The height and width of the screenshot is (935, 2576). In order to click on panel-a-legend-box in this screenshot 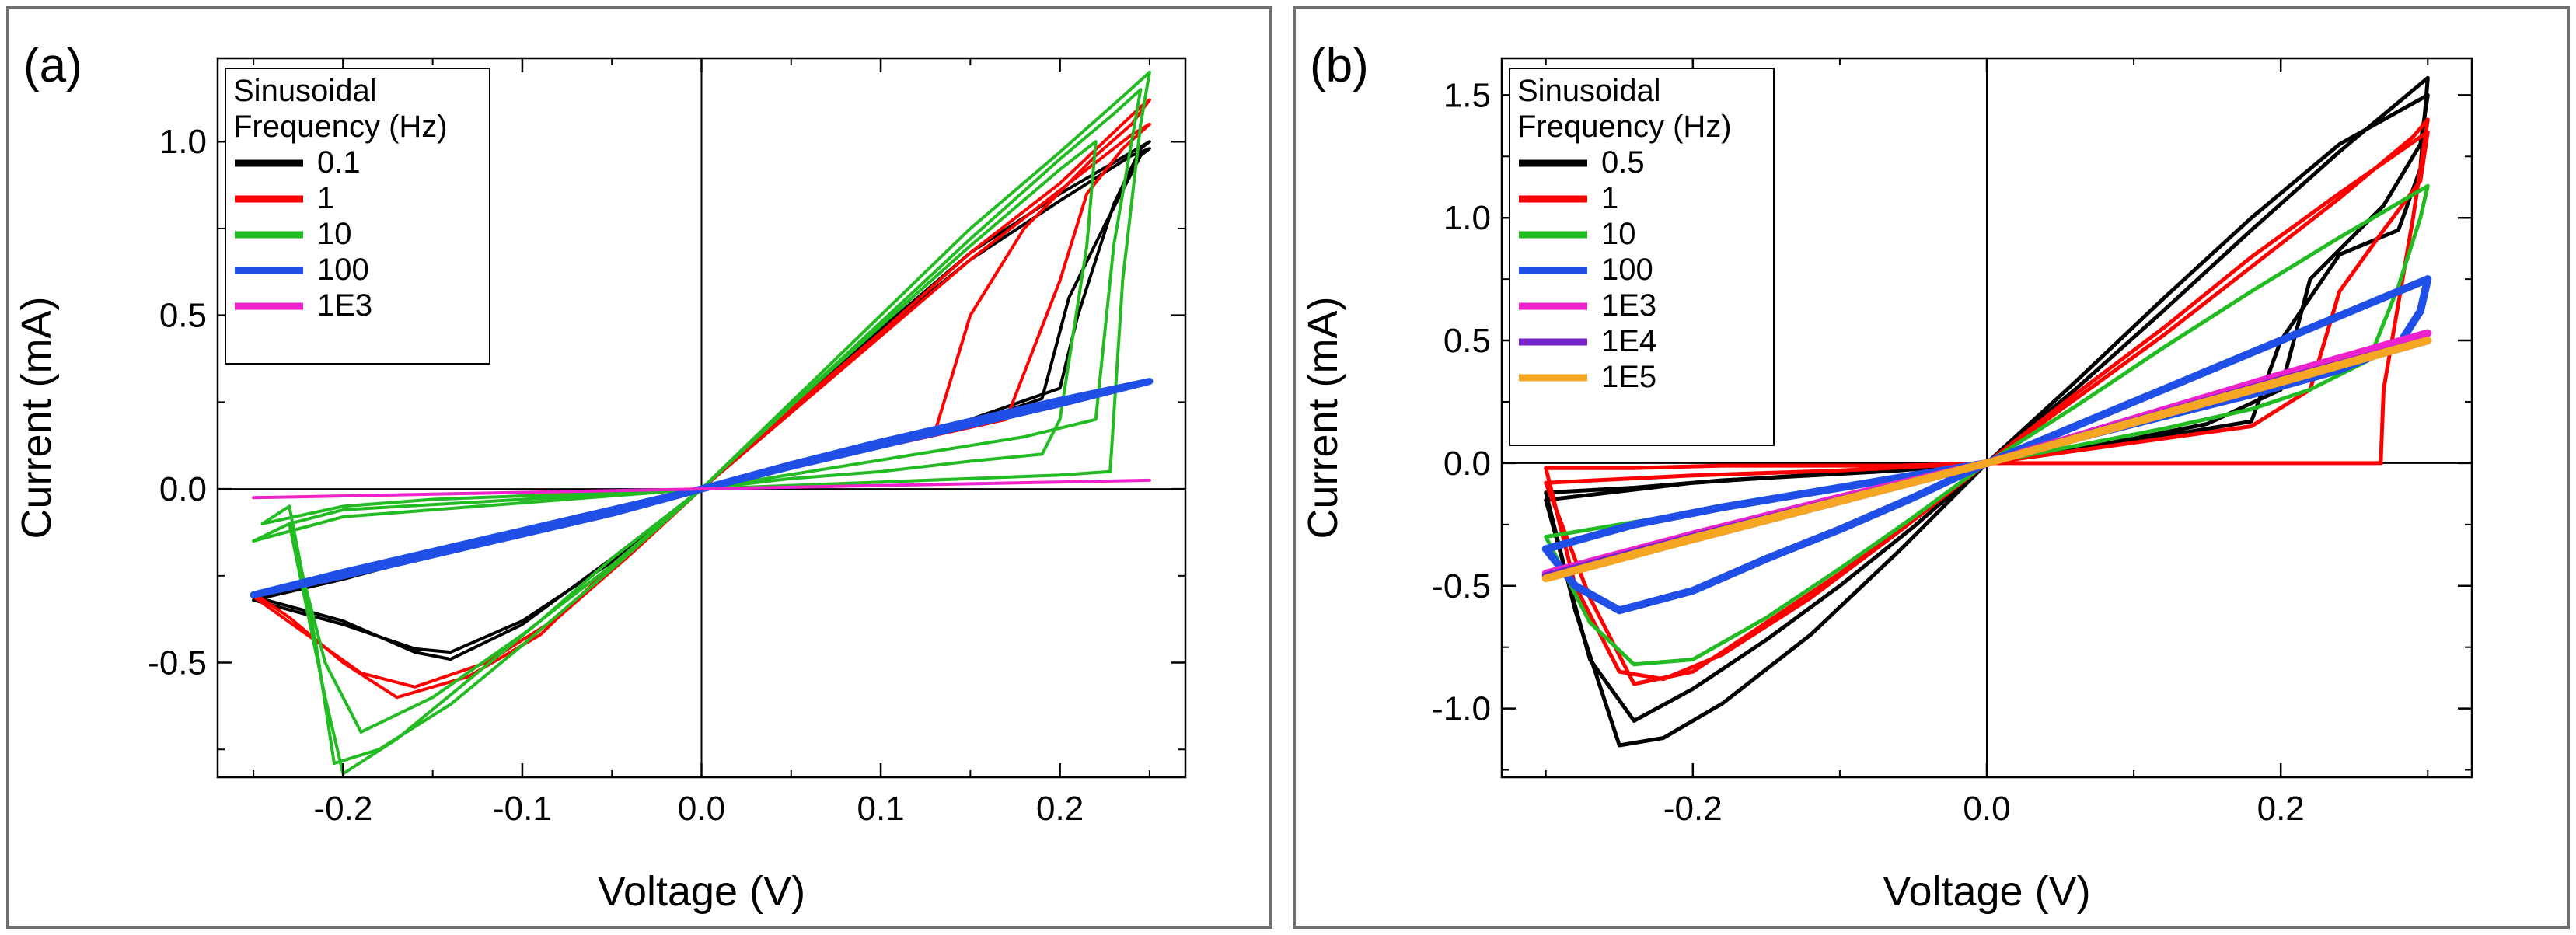, I will do `click(358, 217)`.